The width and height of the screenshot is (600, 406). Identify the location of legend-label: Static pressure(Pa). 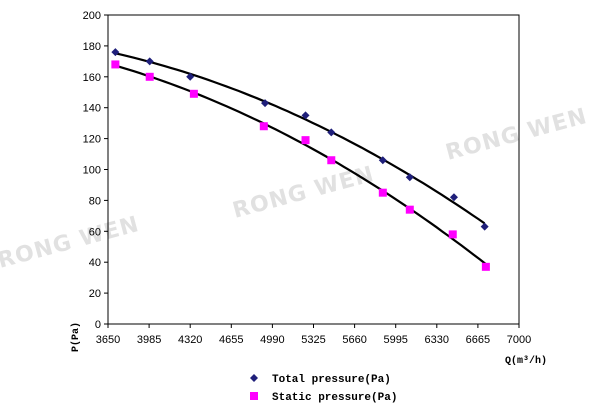
(334, 398).